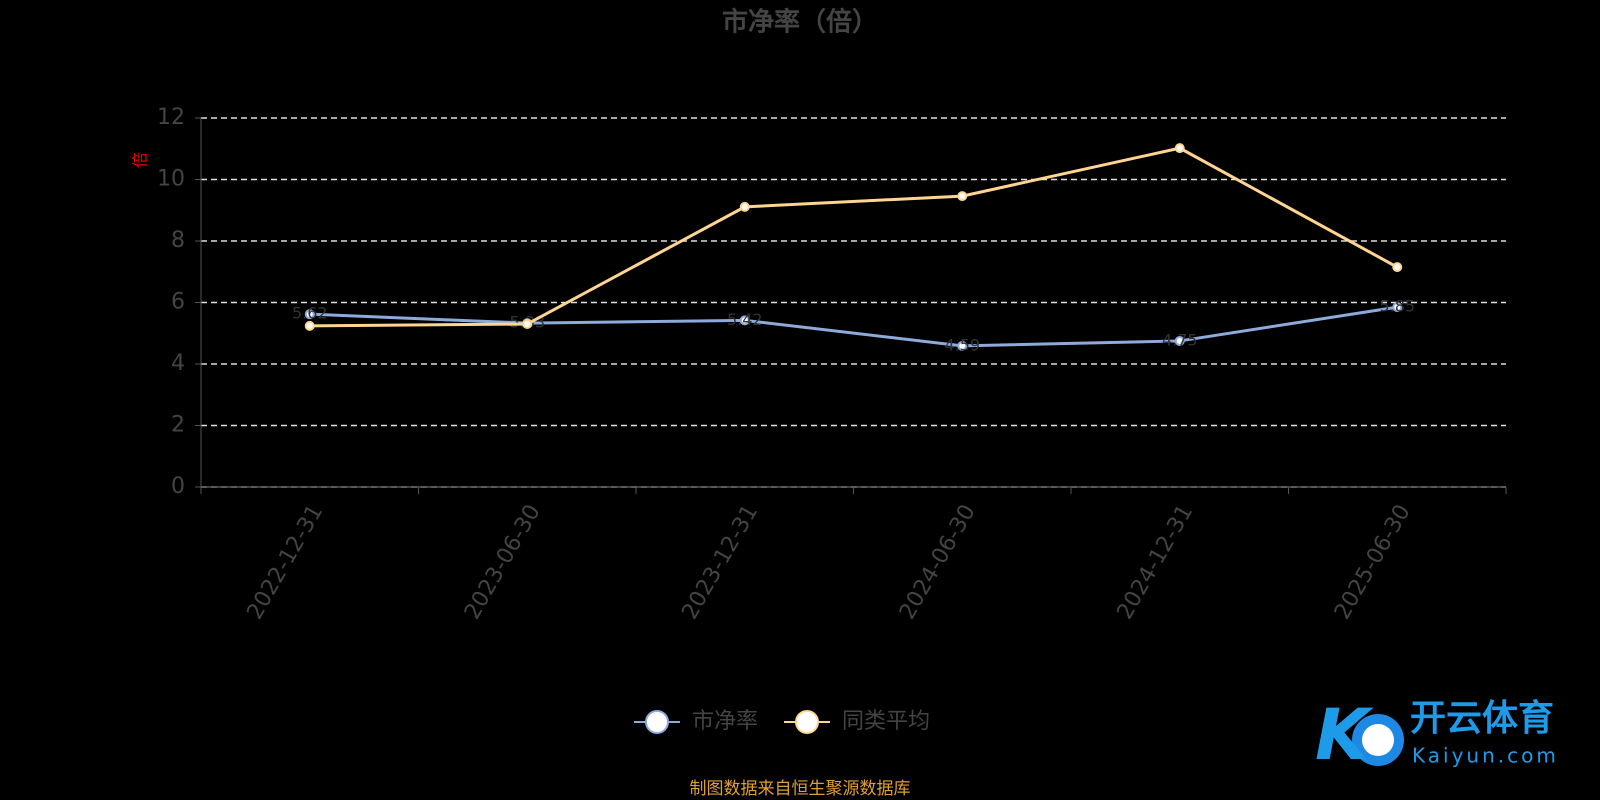  I want to click on y-tick-label: 2, so click(178, 425).